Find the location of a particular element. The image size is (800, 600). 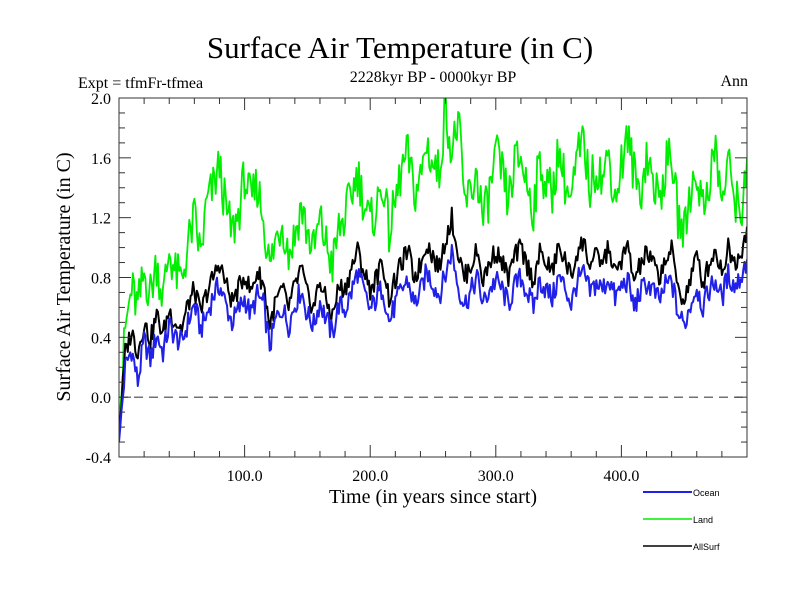

y-tick-label: 1.6 is located at coordinates (101, 159).